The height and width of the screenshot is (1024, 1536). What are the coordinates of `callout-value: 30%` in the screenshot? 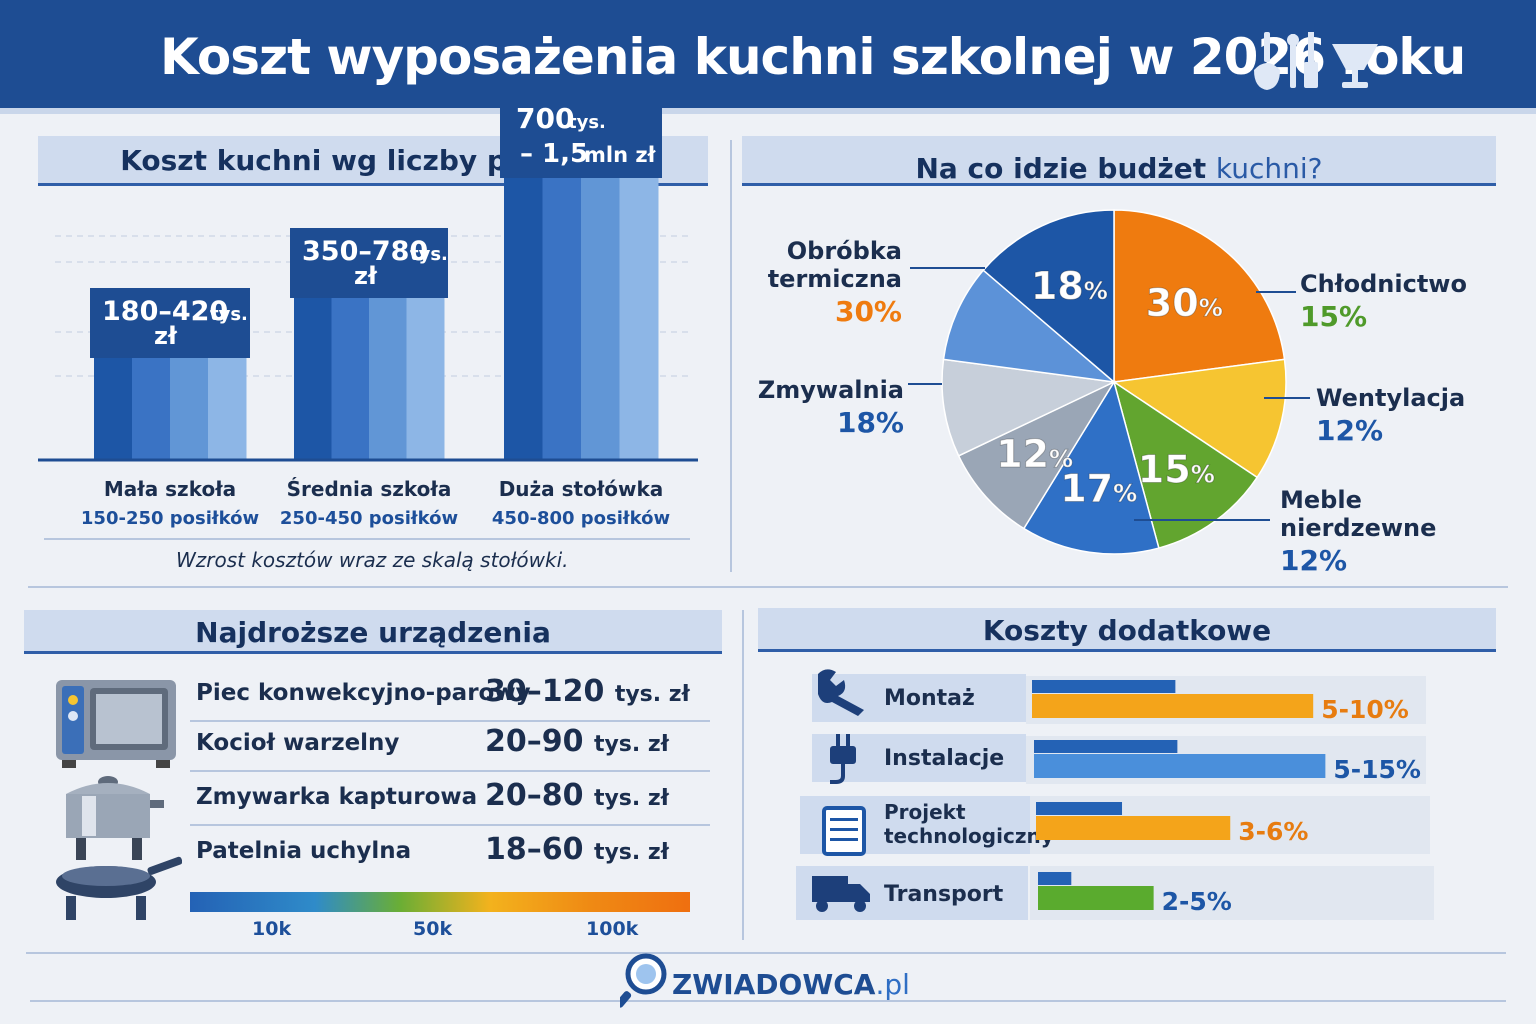 It's located at (868, 311).